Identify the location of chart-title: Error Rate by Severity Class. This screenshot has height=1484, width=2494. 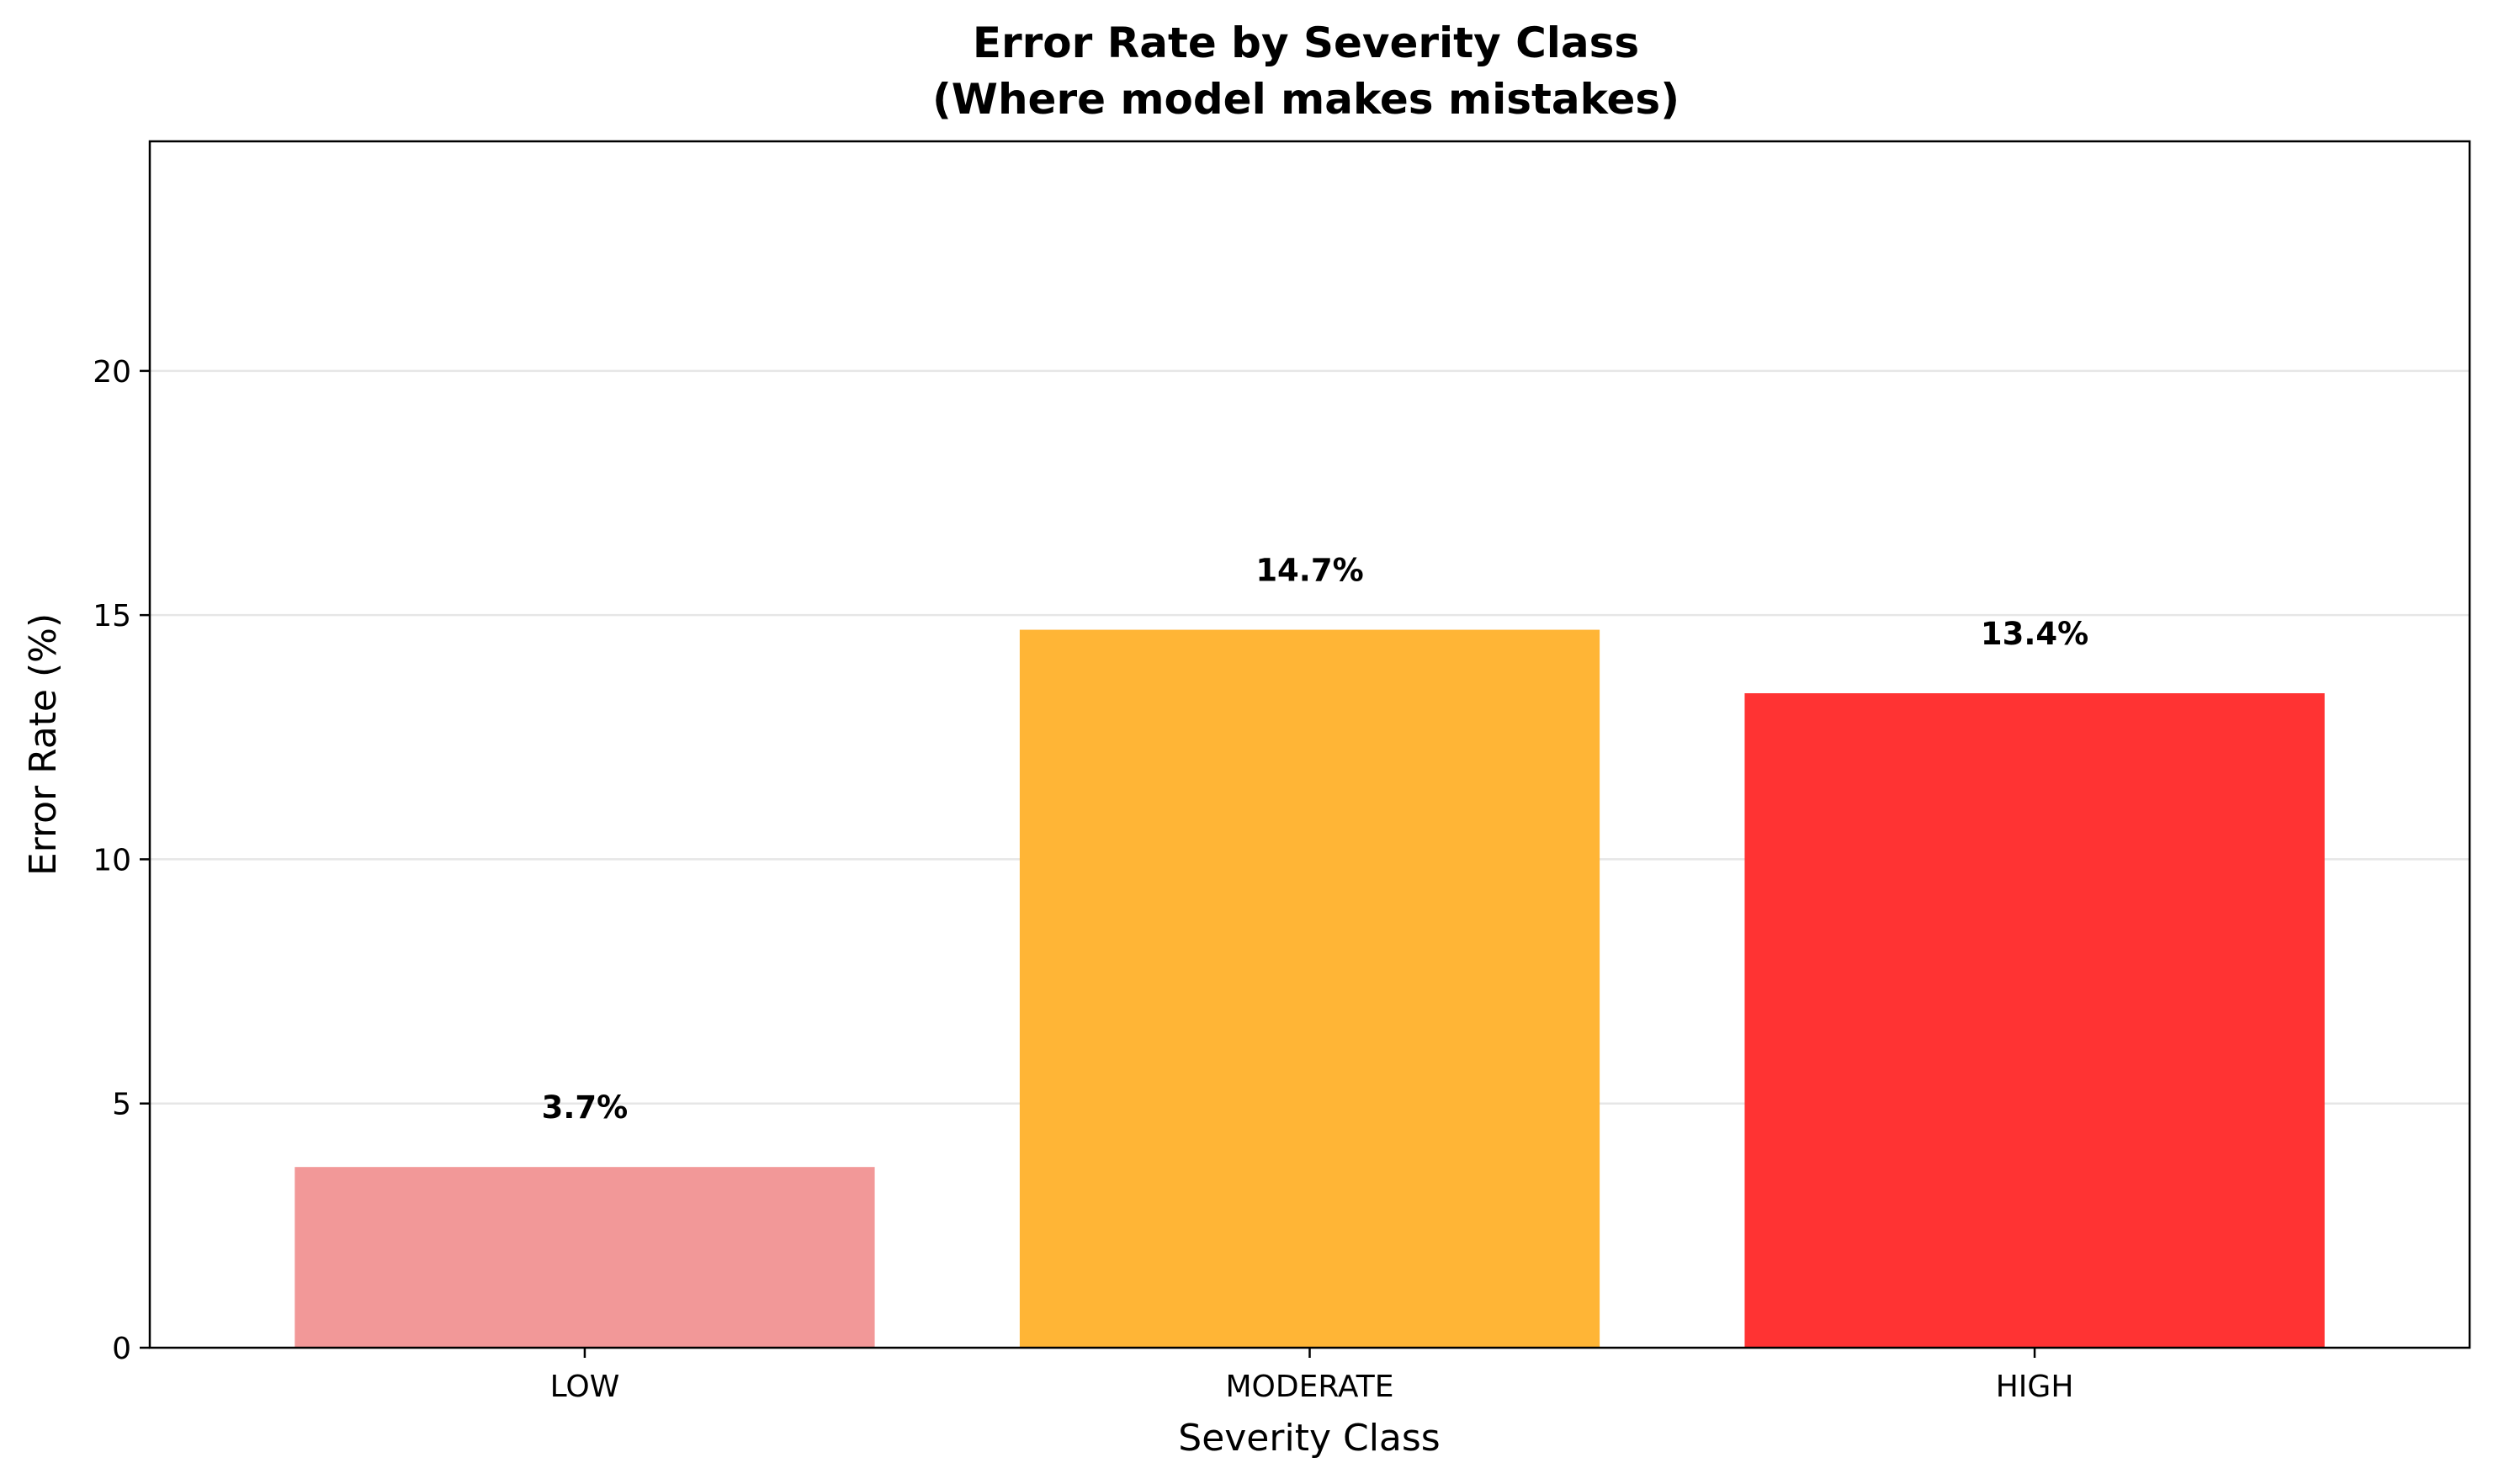
(1306, 43).